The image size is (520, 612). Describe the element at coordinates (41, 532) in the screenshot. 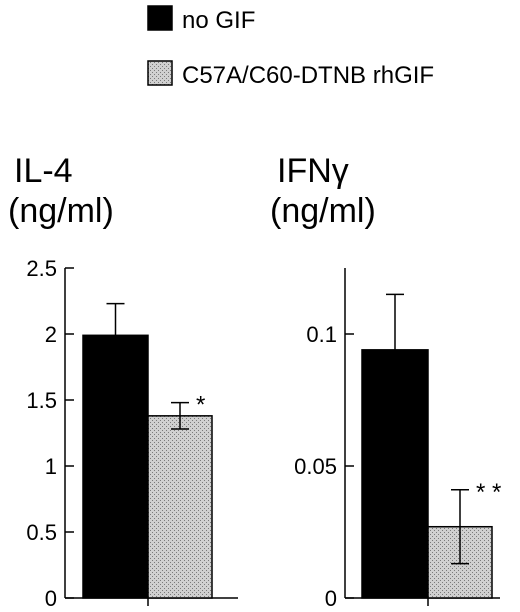

I see `y-tick-label: 0.5` at that location.